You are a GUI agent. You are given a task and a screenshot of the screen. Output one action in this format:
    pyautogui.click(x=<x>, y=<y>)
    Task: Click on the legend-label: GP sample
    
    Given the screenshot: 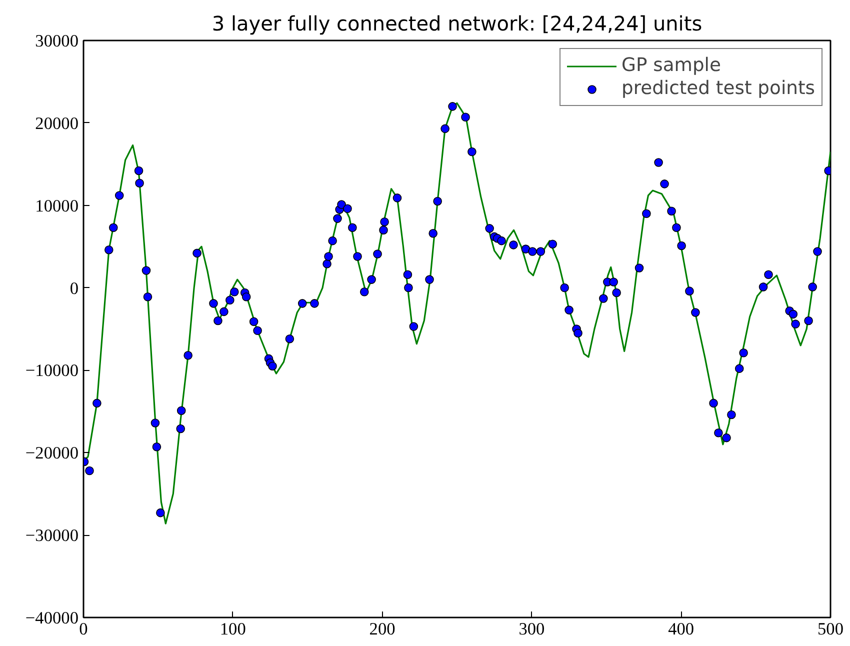 What is the action you would take?
    pyautogui.click(x=671, y=65)
    